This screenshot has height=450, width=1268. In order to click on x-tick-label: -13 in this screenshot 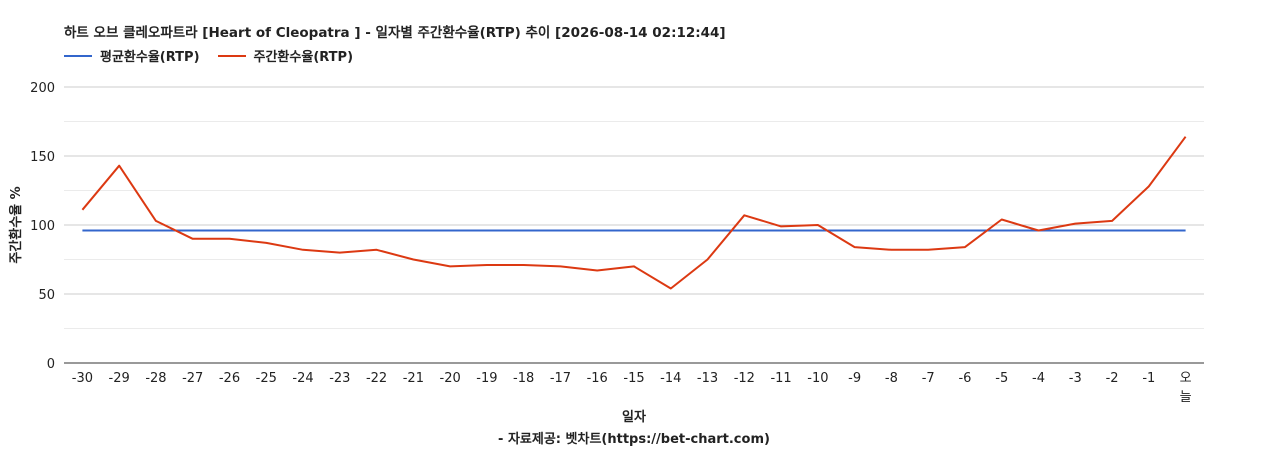, I will do `click(707, 378)`.